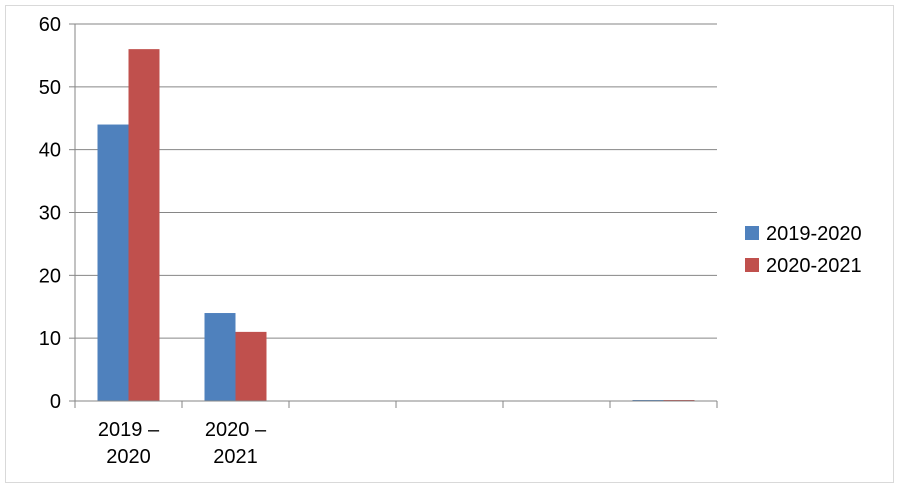  I want to click on legend: 2019-2020 2020-2021, so click(803, 250).